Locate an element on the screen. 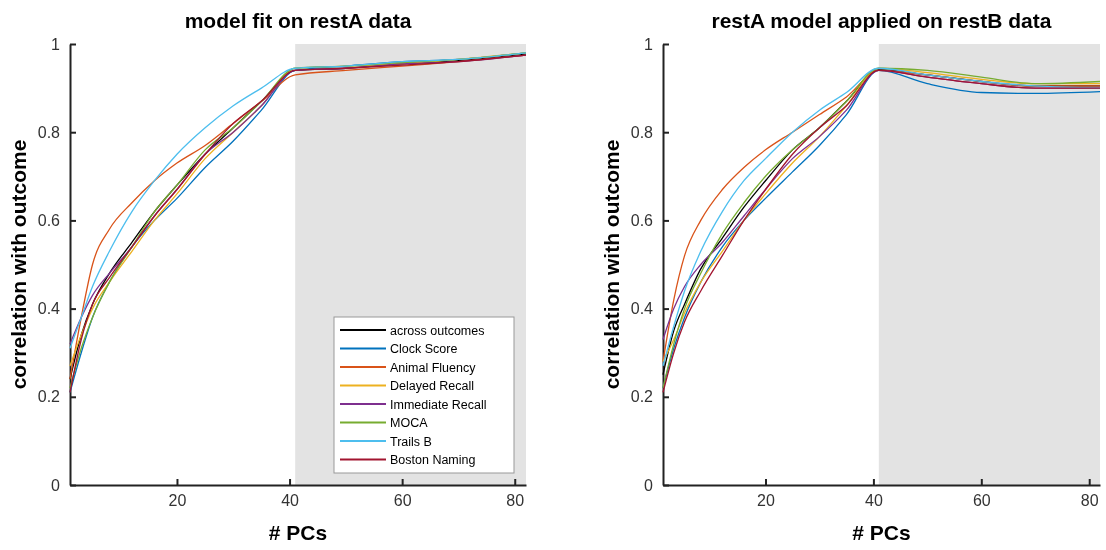  chart-title: model fit on restA data is located at coordinates (298, 20).